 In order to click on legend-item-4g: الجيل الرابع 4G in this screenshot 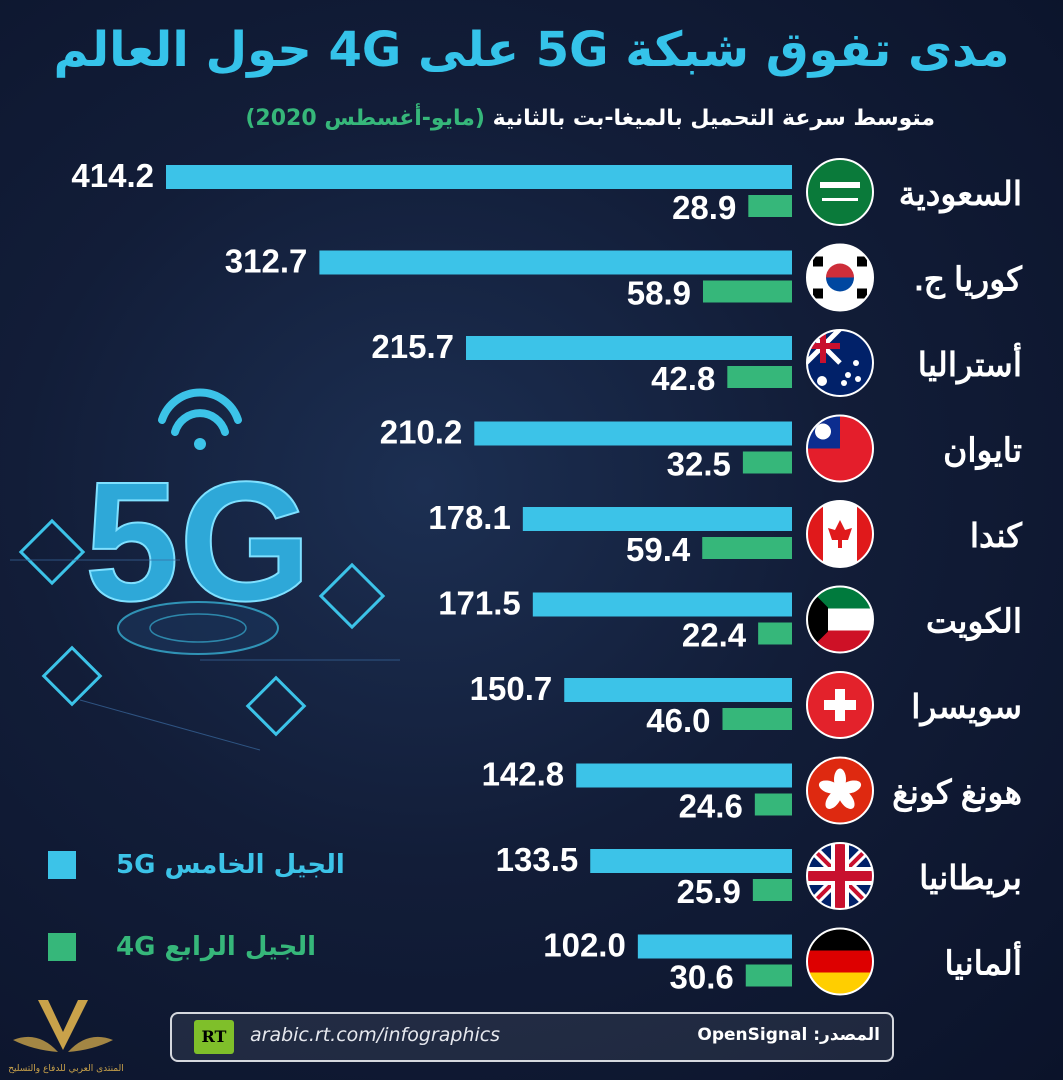, I will do `click(208, 947)`.